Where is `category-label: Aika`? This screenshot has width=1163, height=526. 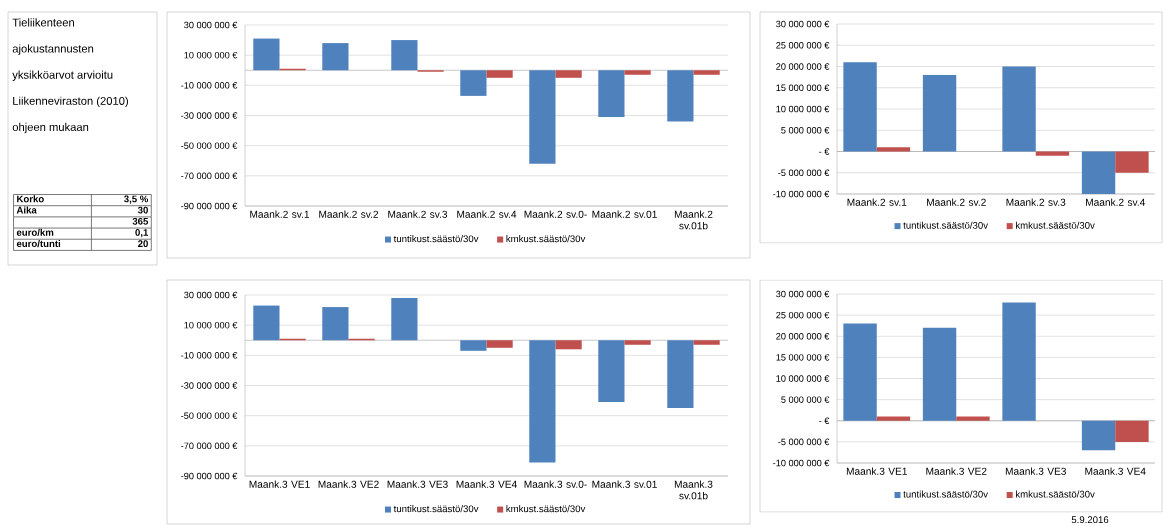
category-label: Aika is located at coordinates (26, 210).